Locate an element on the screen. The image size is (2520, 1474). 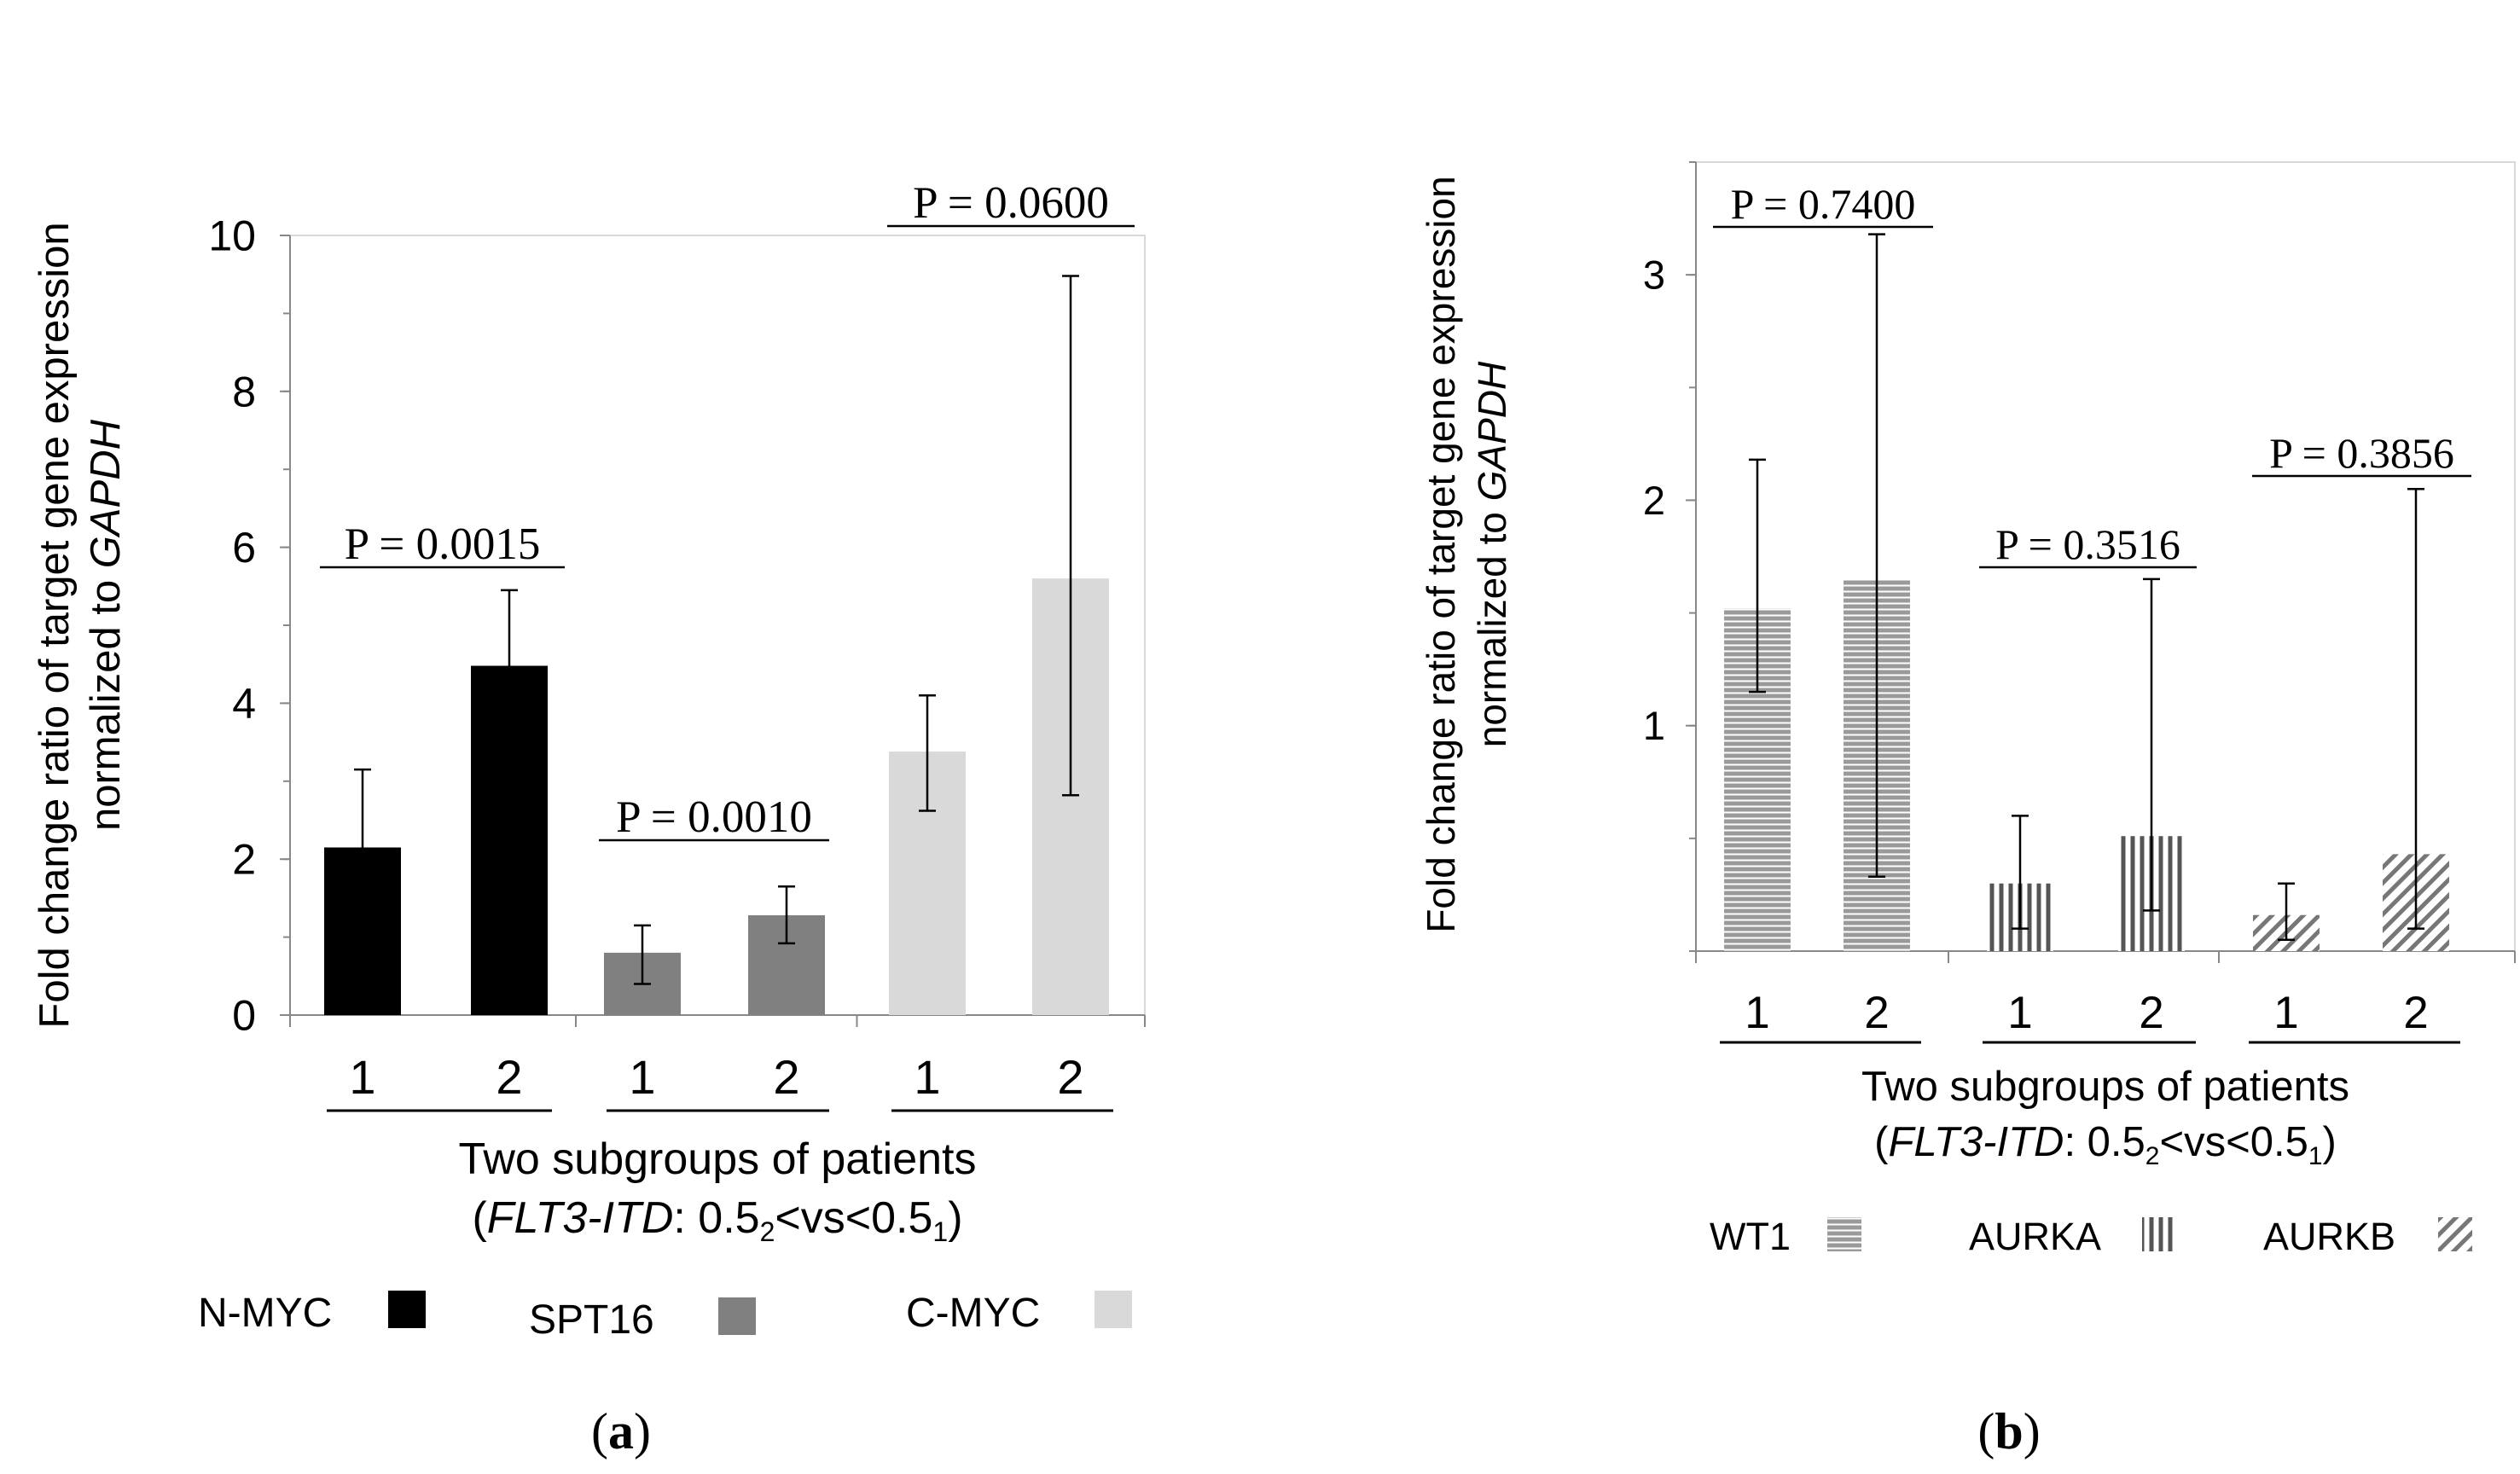
p-value-label: P = 0.0015 is located at coordinates (443, 544).